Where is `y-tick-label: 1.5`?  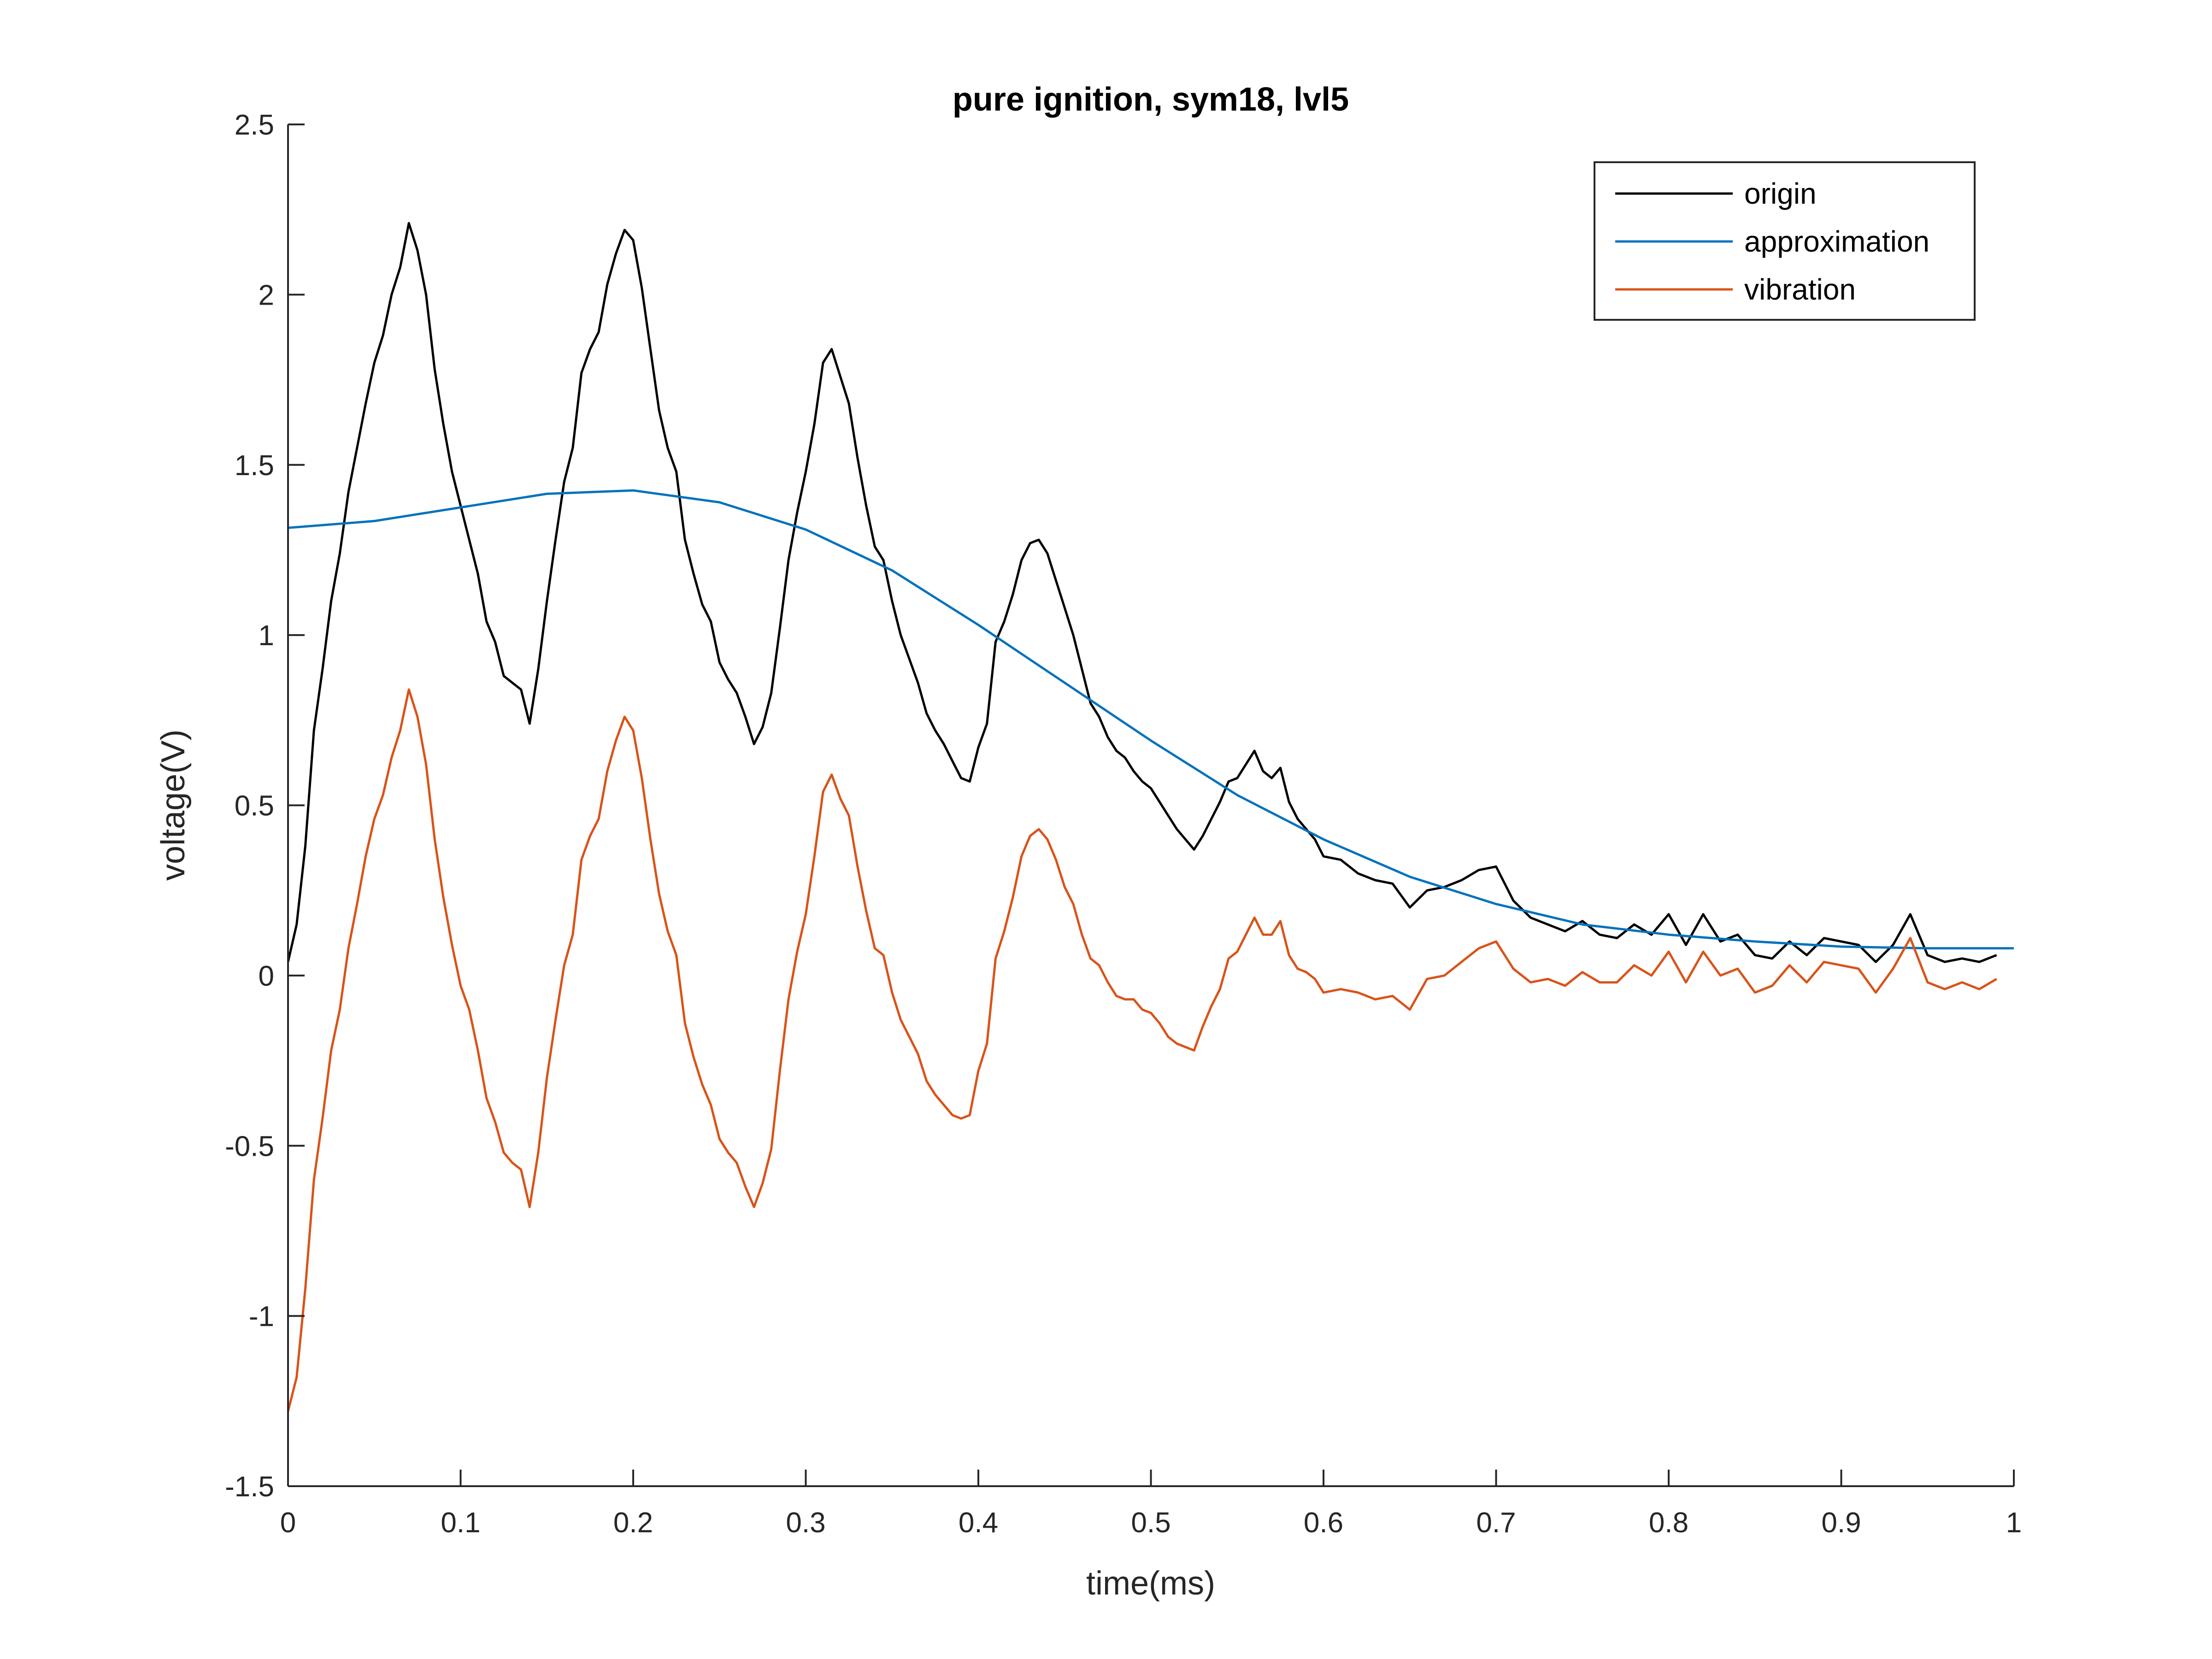
y-tick-label: 1.5 is located at coordinates (254, 466).